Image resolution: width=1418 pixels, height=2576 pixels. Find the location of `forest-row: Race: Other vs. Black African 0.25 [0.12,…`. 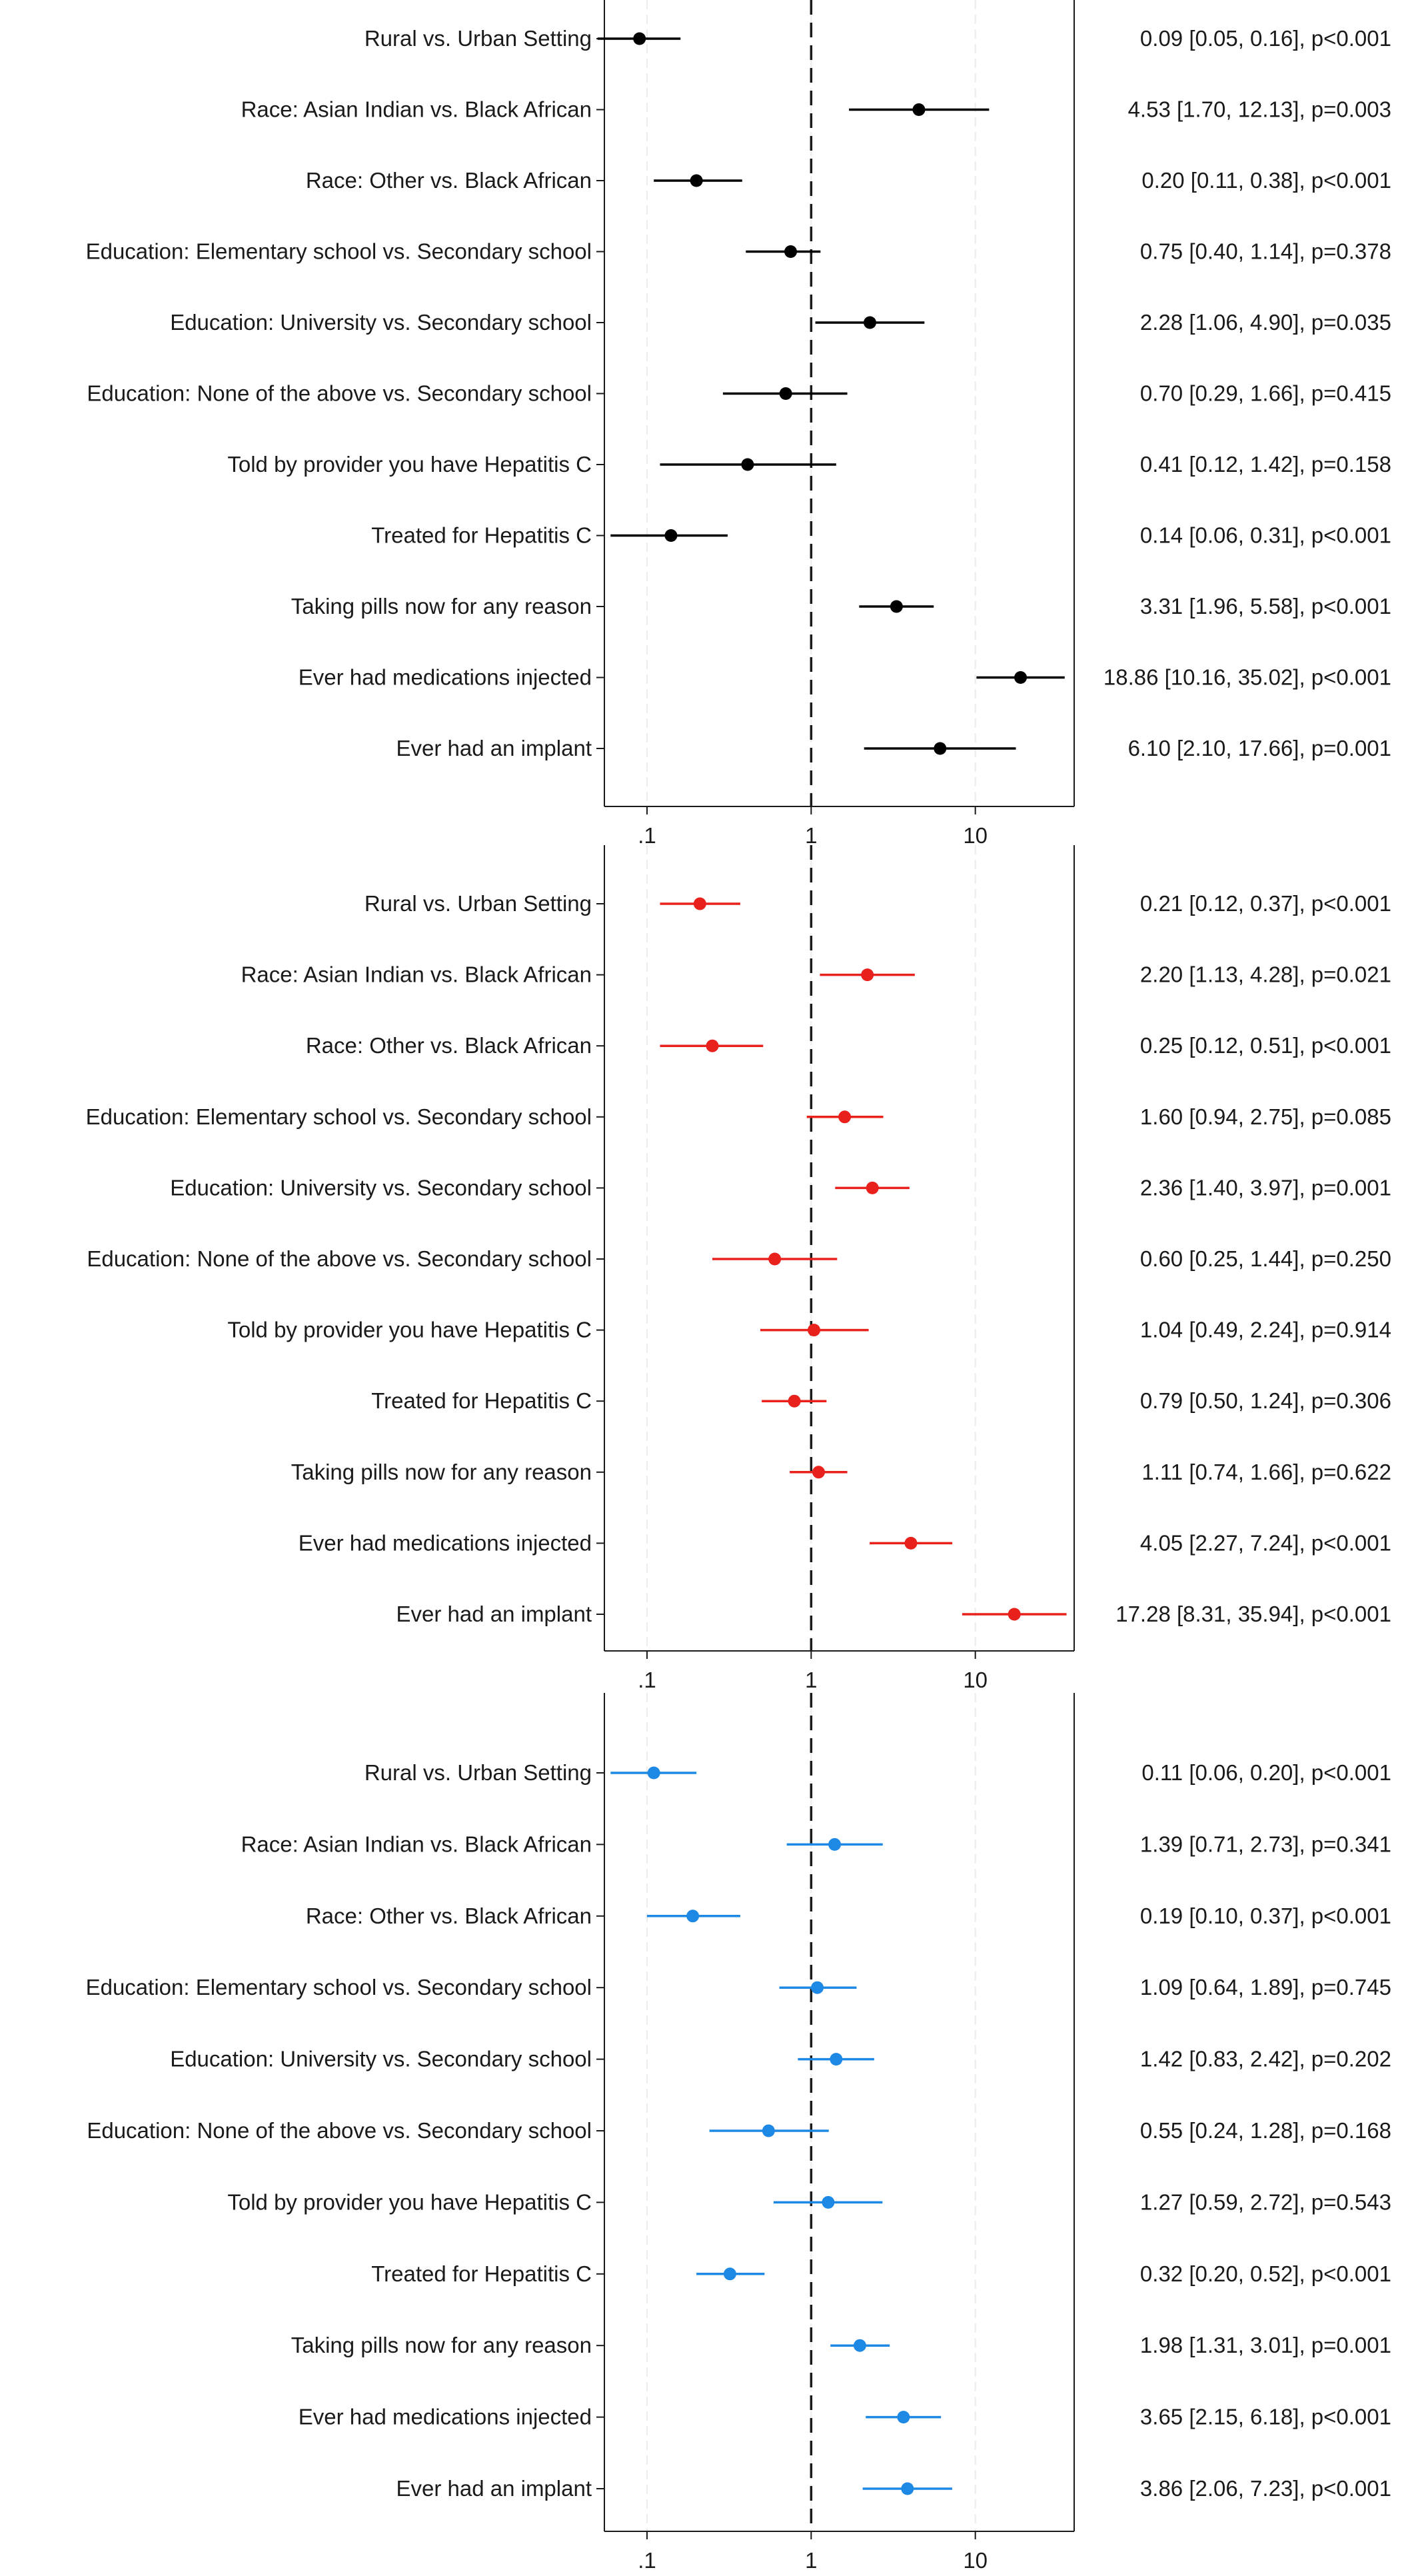

forest-row: Race: Other vs. Black African 0.25 [0.12,… is located at coordinates (848, 1045).